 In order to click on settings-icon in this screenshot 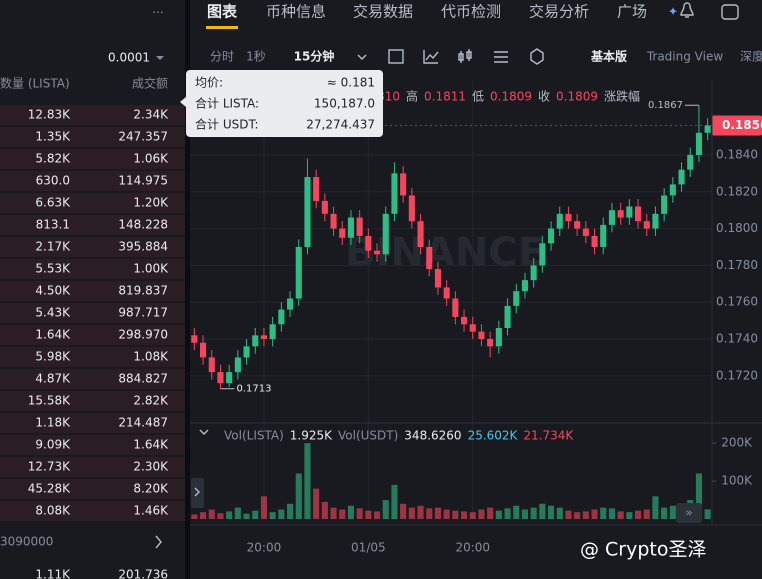, I will do `click(537, 56)`.